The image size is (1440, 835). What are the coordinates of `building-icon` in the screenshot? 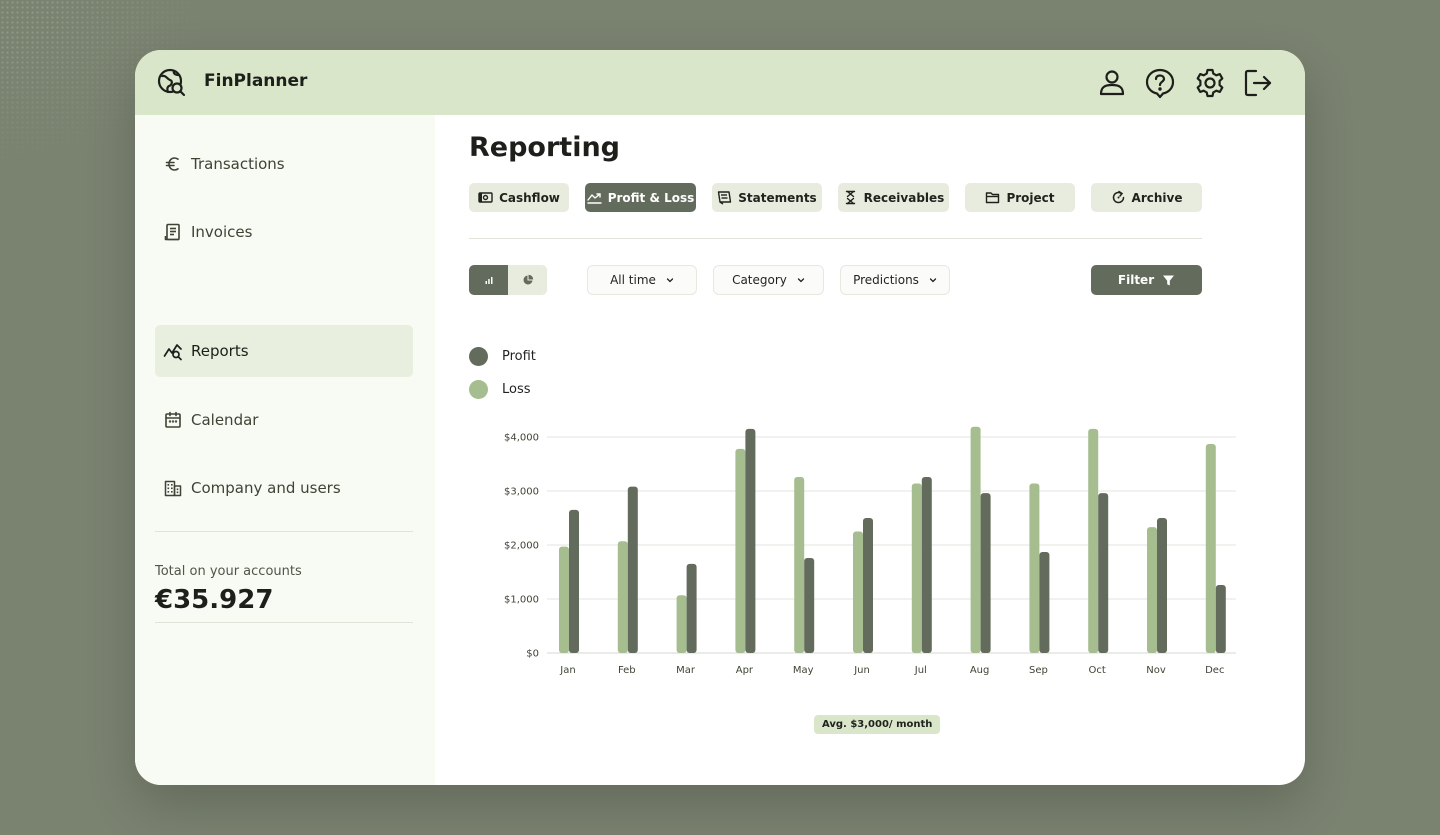 It's located at (173, 488).